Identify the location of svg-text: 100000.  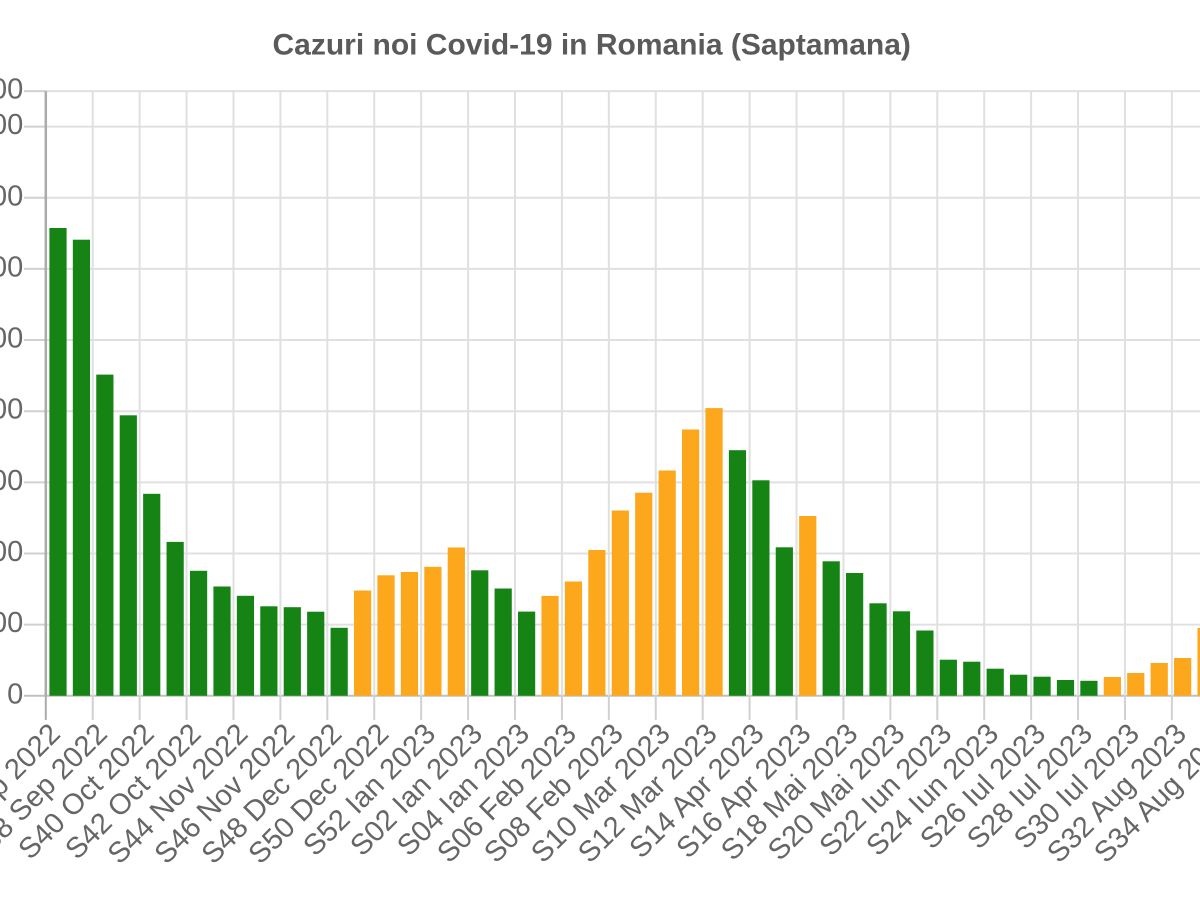
(11, 339).